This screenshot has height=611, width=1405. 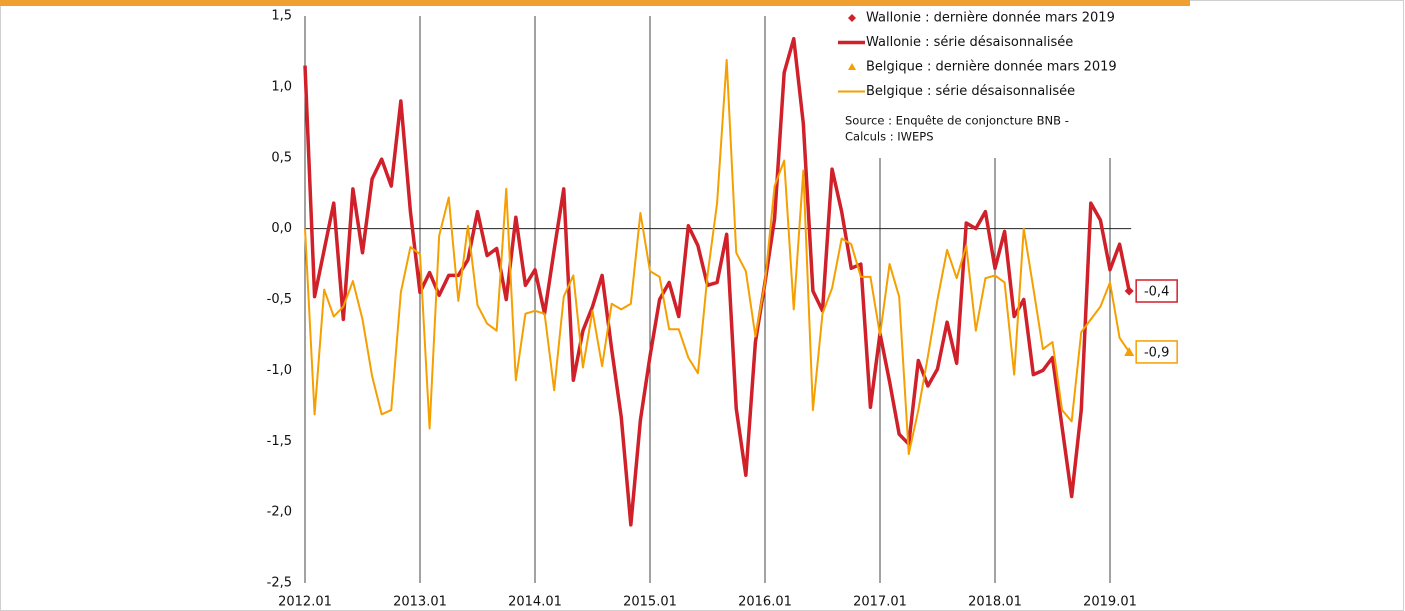 I want to click on x-tick-label: 2016.01, so click(x=765, y=602).